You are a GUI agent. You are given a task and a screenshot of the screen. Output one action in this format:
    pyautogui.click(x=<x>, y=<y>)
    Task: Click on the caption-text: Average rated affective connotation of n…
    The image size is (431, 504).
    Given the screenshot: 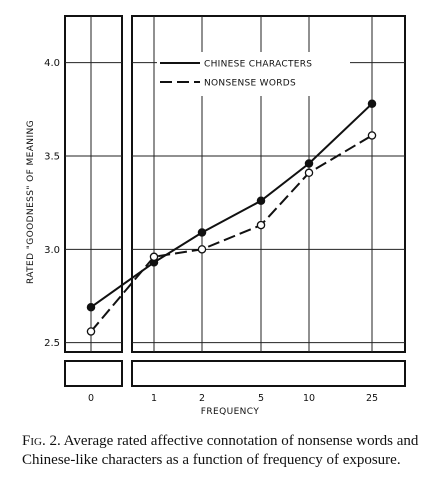 What is the action you would take?
    pyautogui.click(x=220, y=450)
    